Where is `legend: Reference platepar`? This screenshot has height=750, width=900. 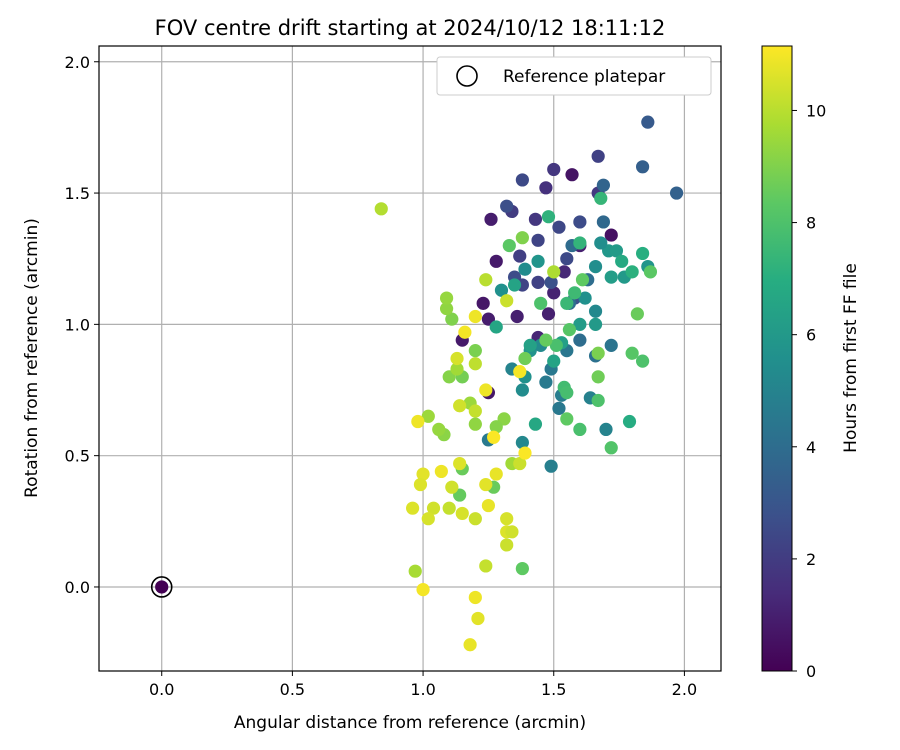
legend: Reference platepar is located at coordinates (574, 76).